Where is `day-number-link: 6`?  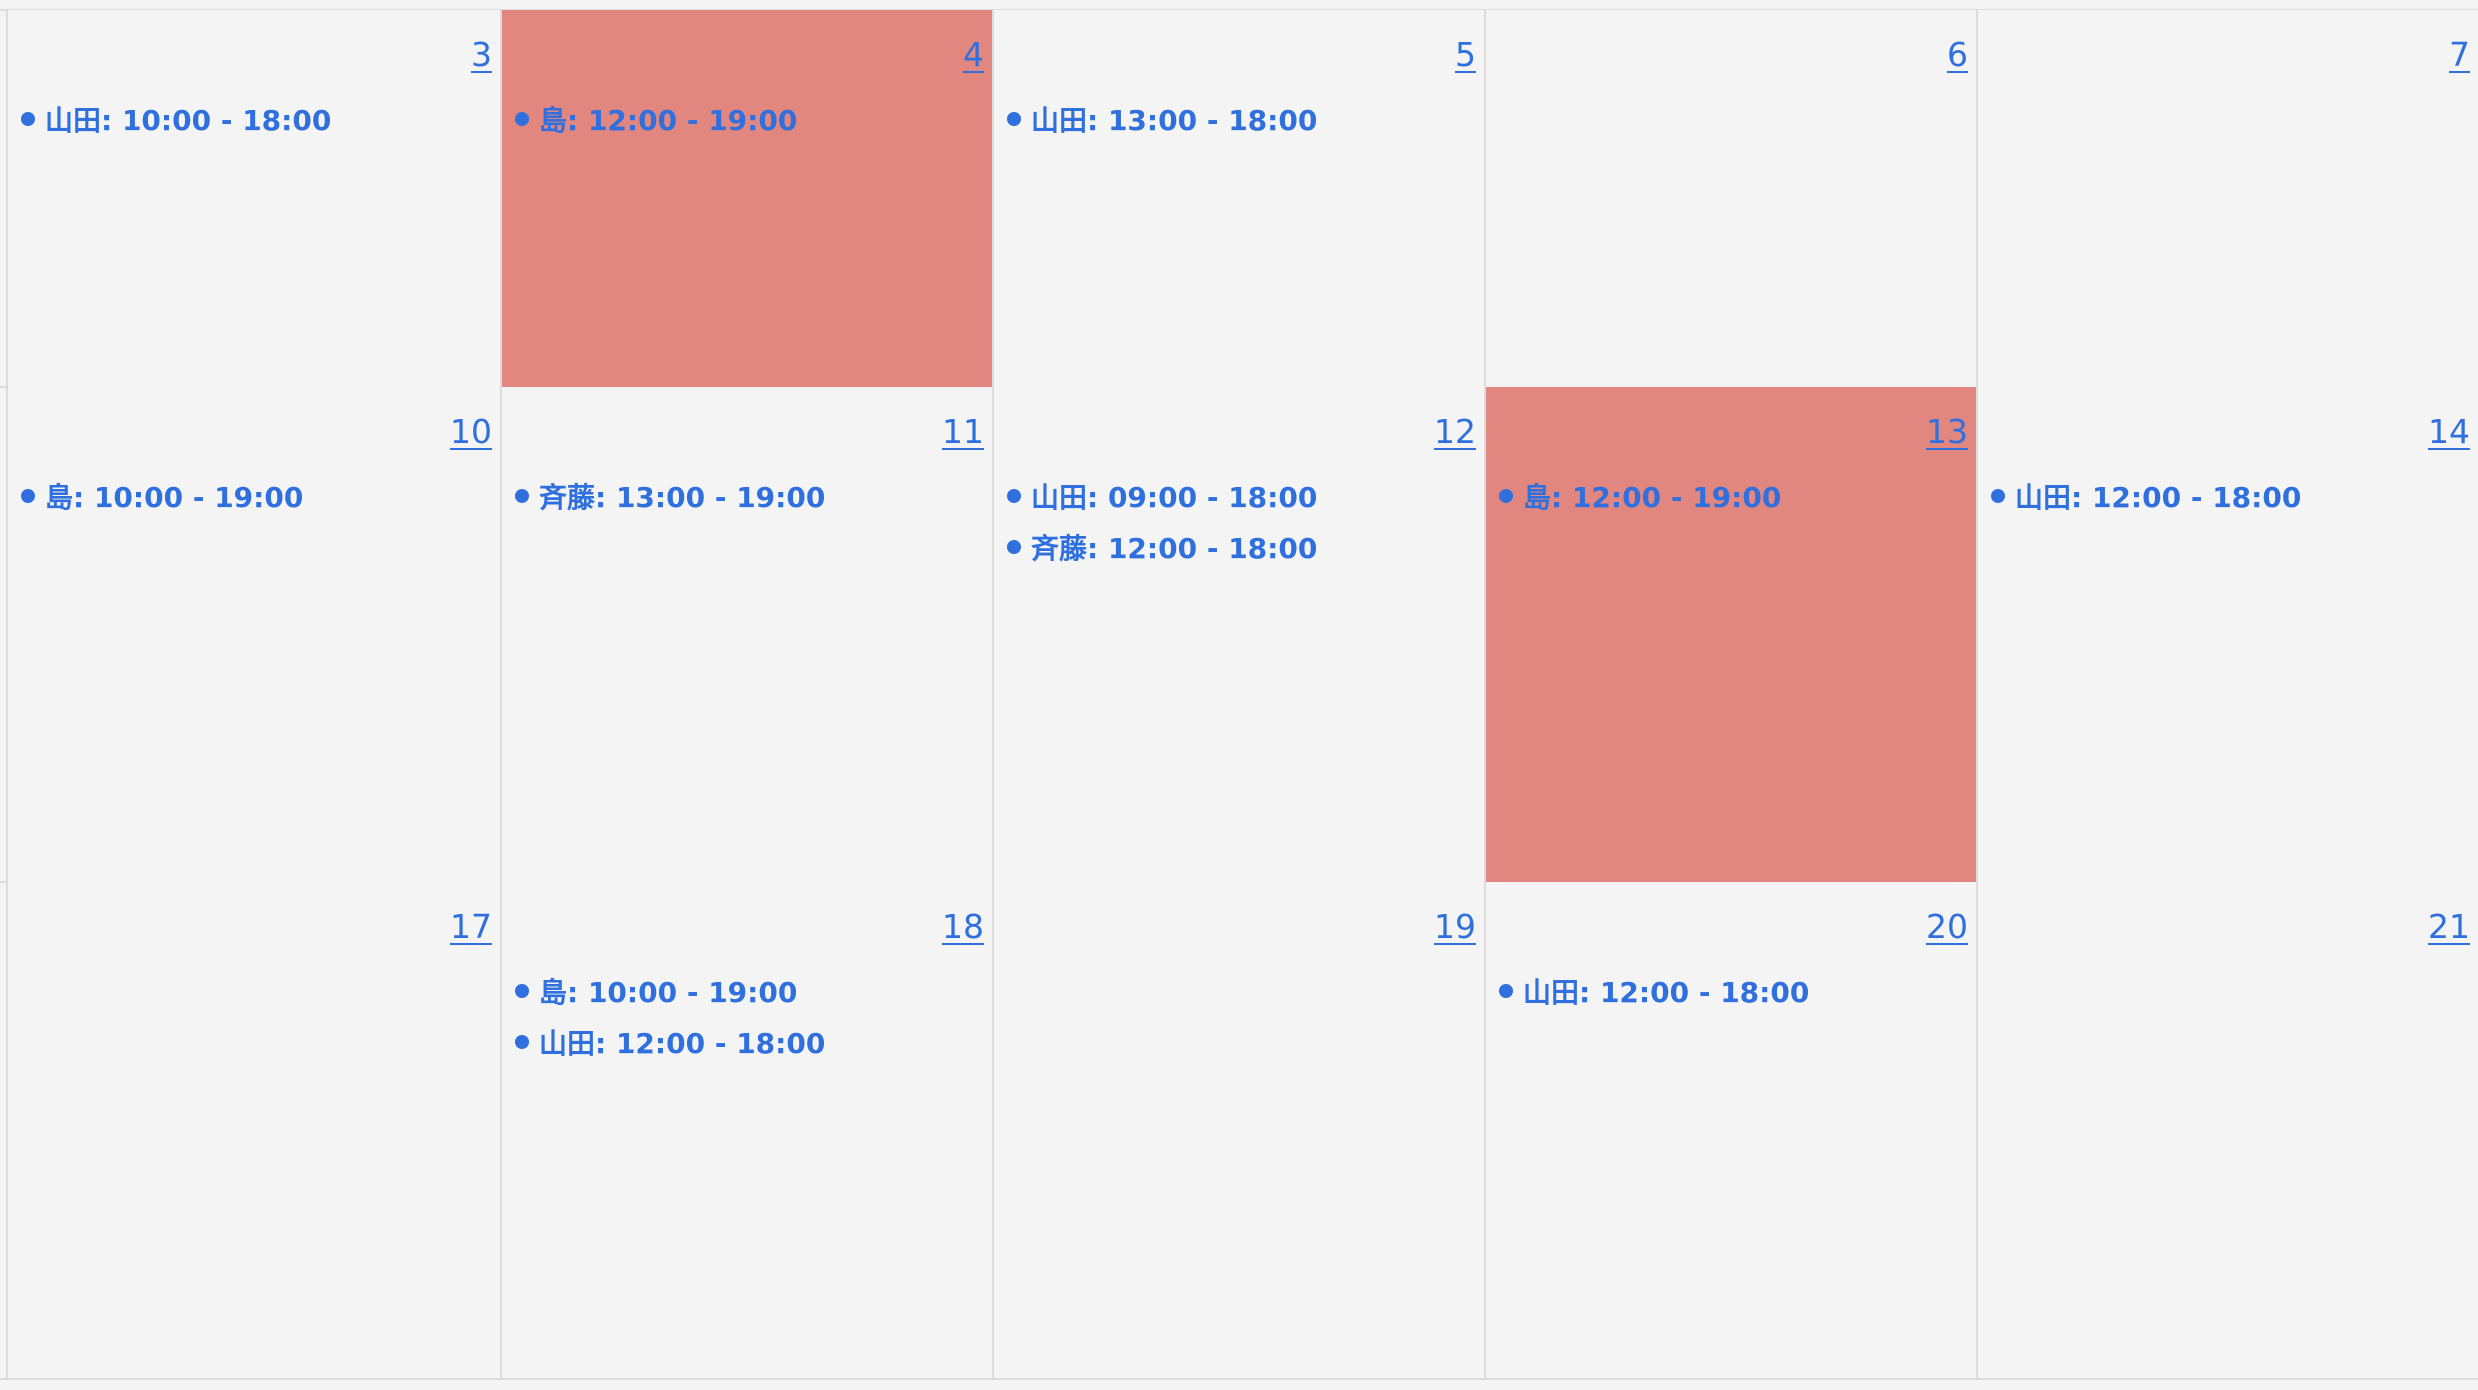 day-number-link: 6 is located at coordinates (1957, 54).